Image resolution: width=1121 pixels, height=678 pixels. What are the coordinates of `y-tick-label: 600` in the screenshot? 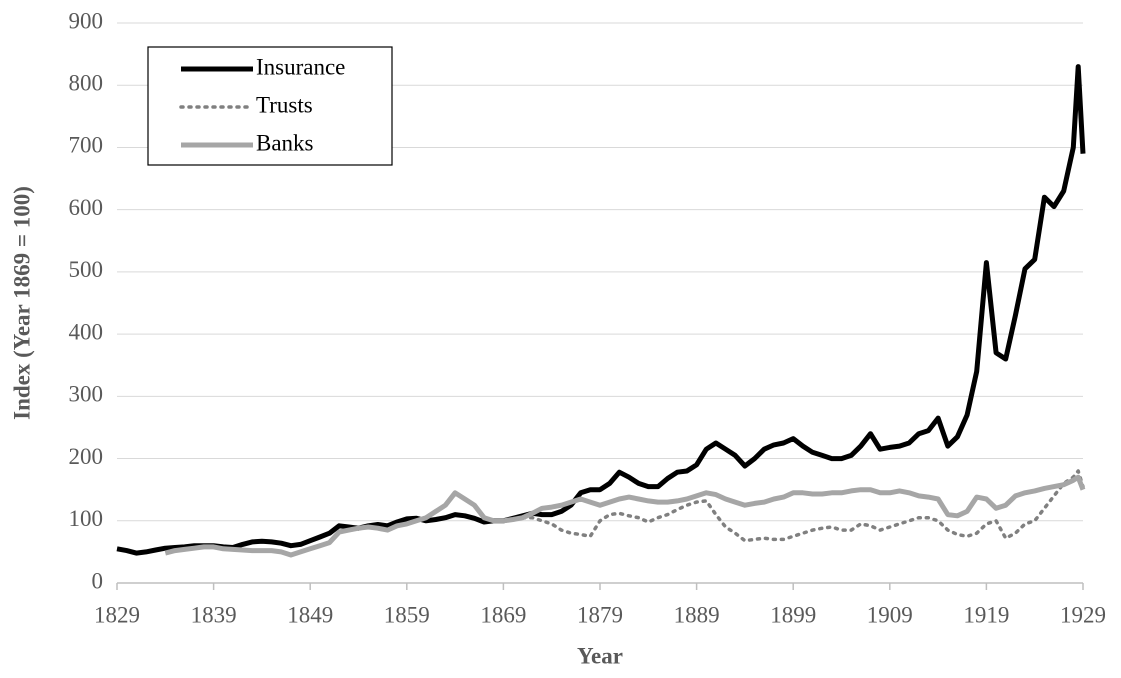 It's located at (86, 207).